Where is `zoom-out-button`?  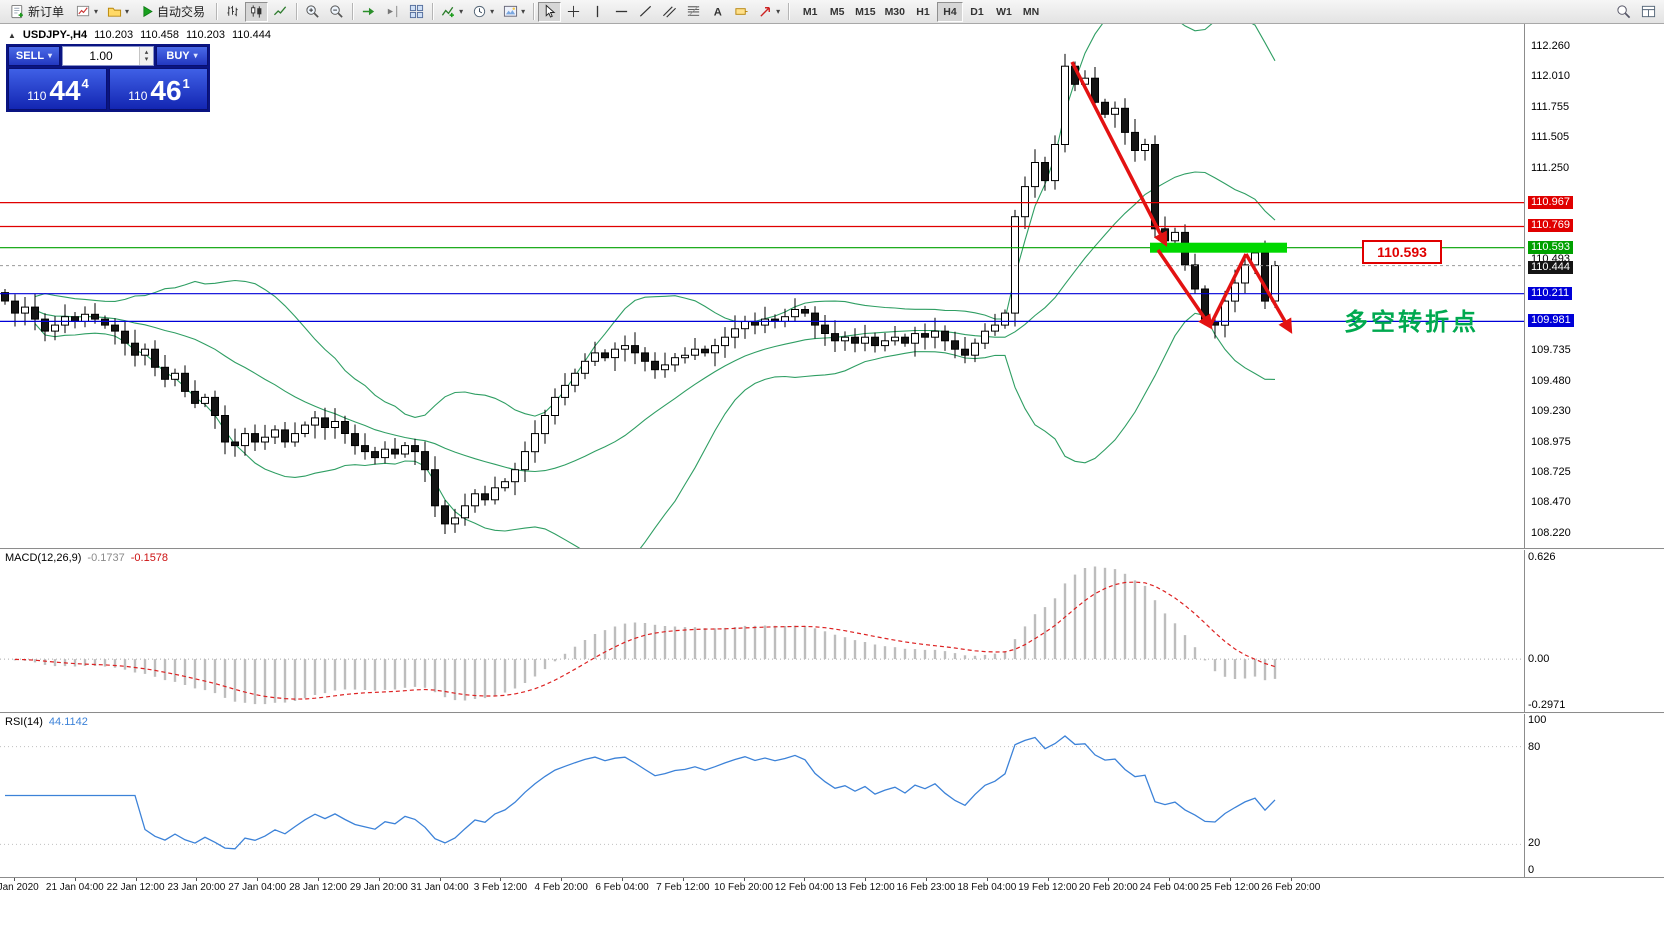
zoom-out-button is located at coordinates (336, 12).